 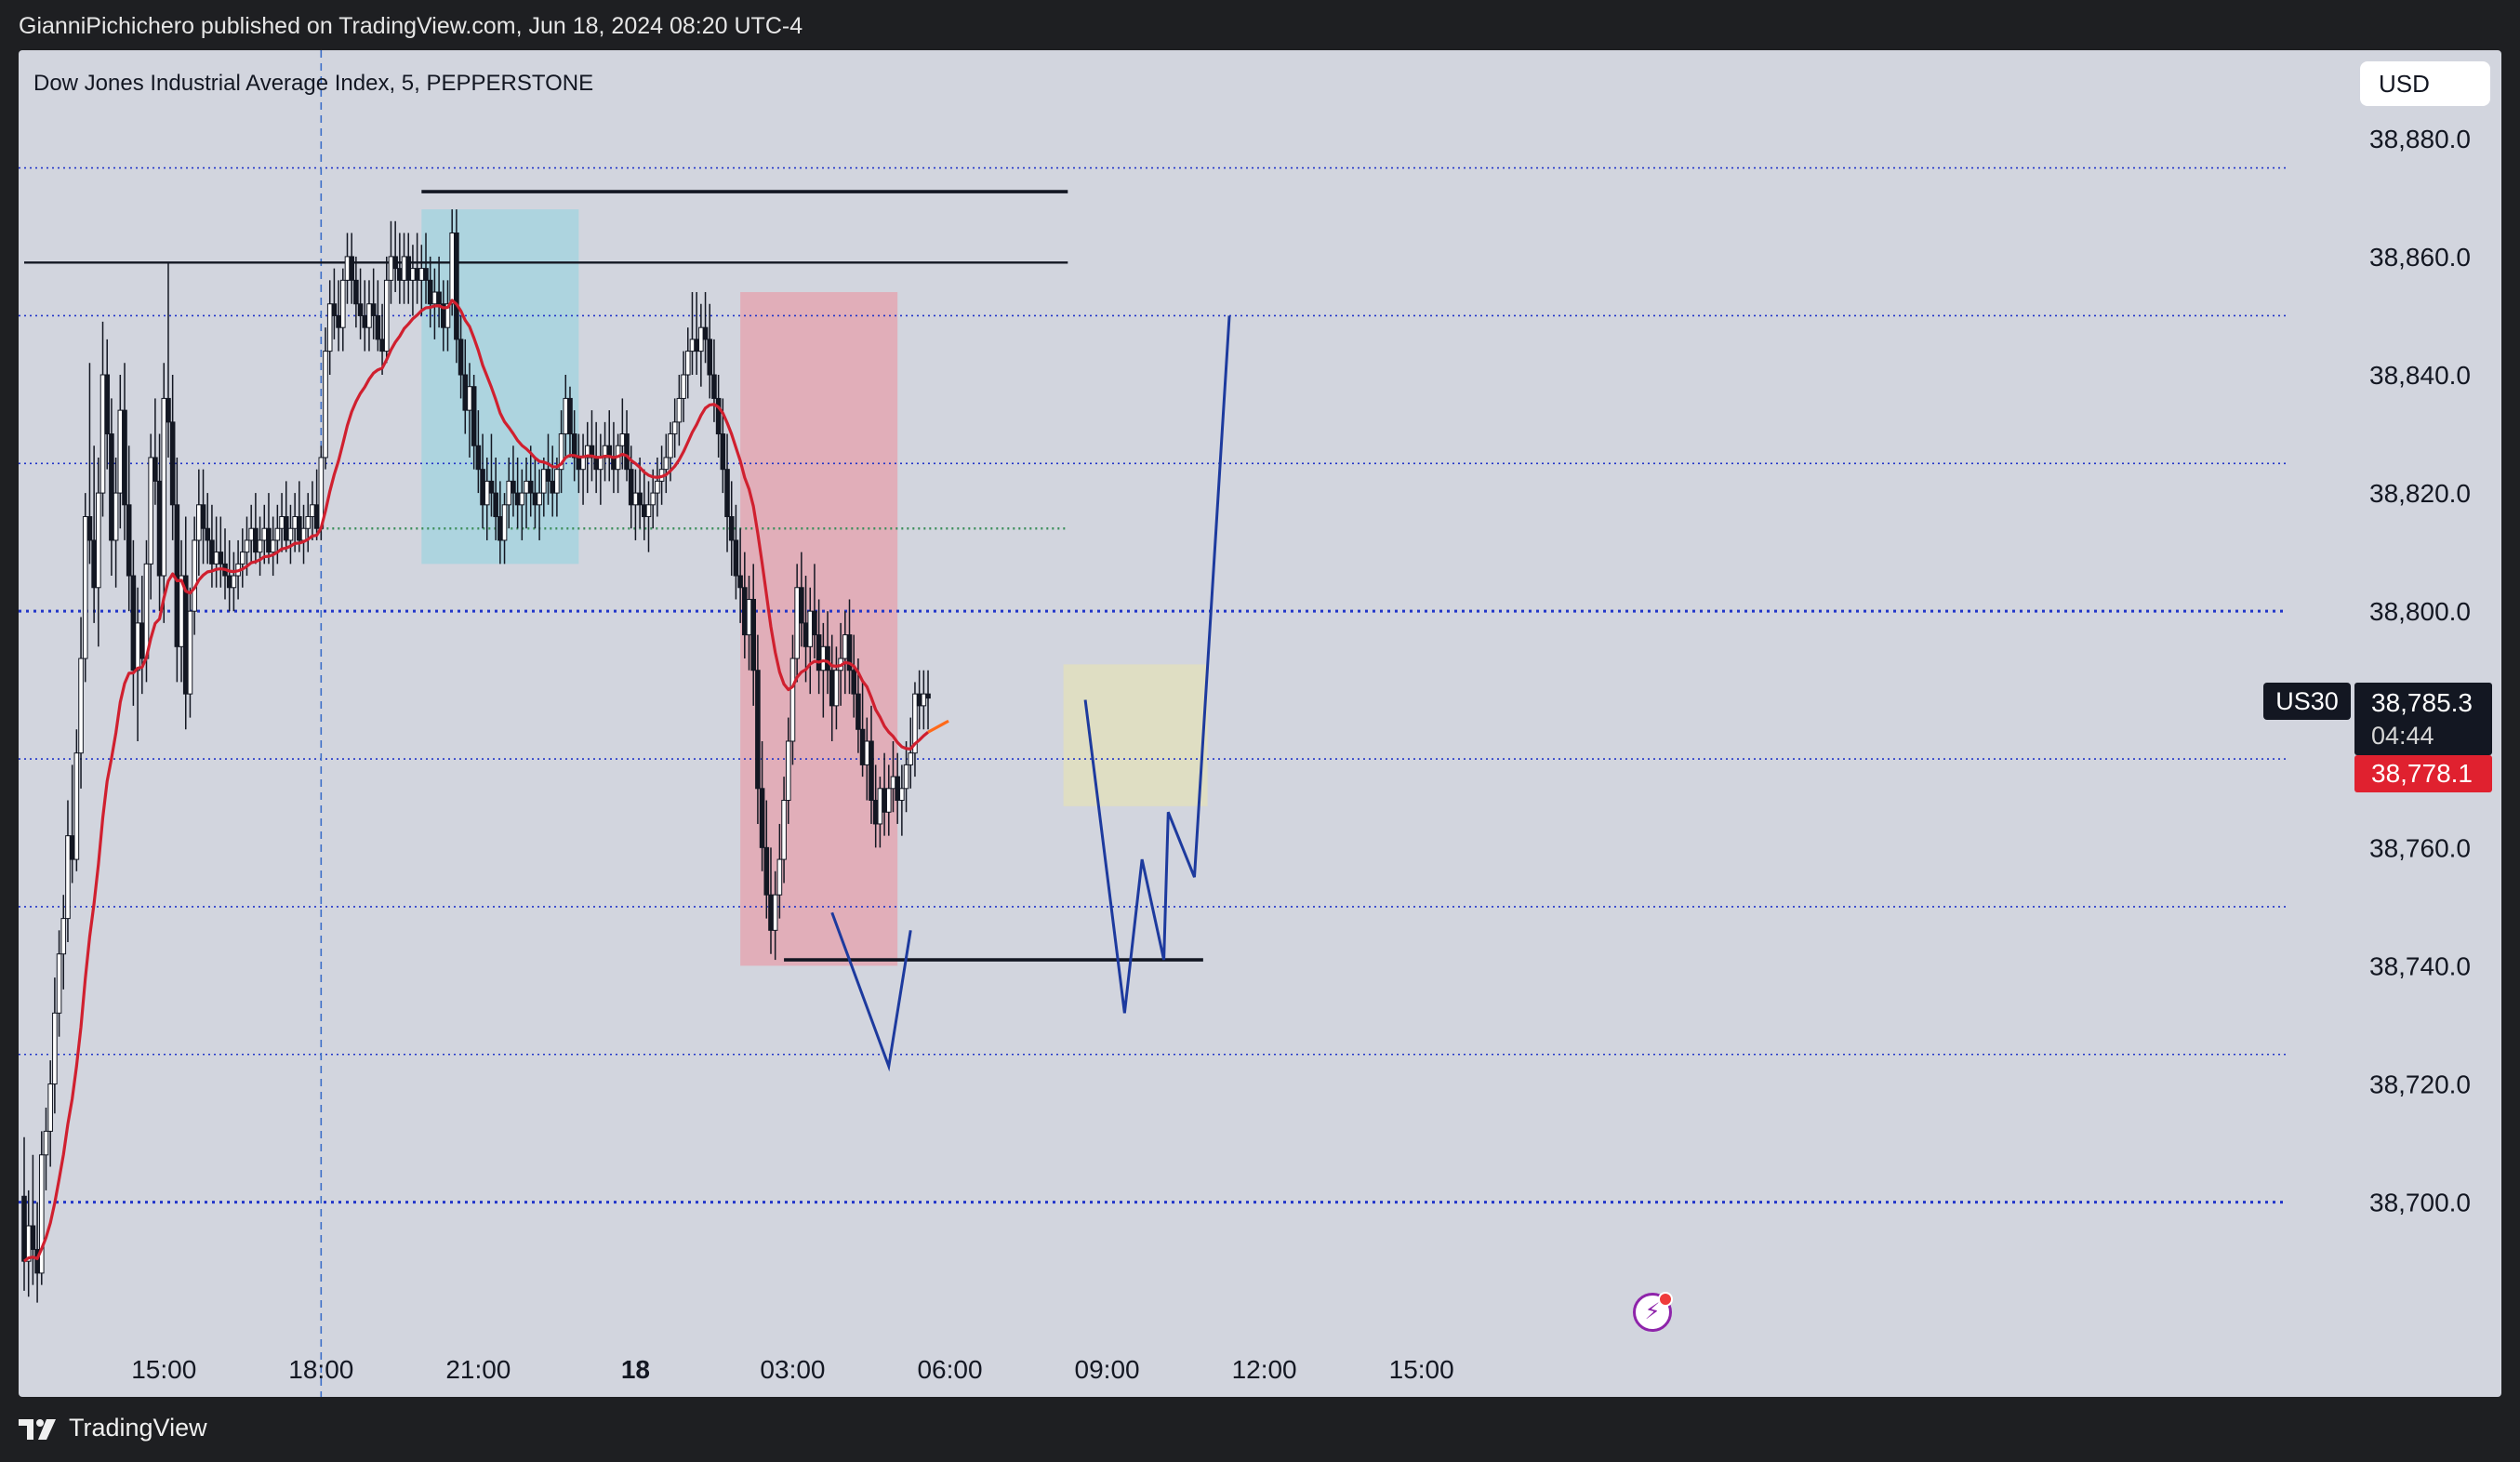 I want to click on y-tick-label: 38,720.0, so click(x=2420, y=1084).